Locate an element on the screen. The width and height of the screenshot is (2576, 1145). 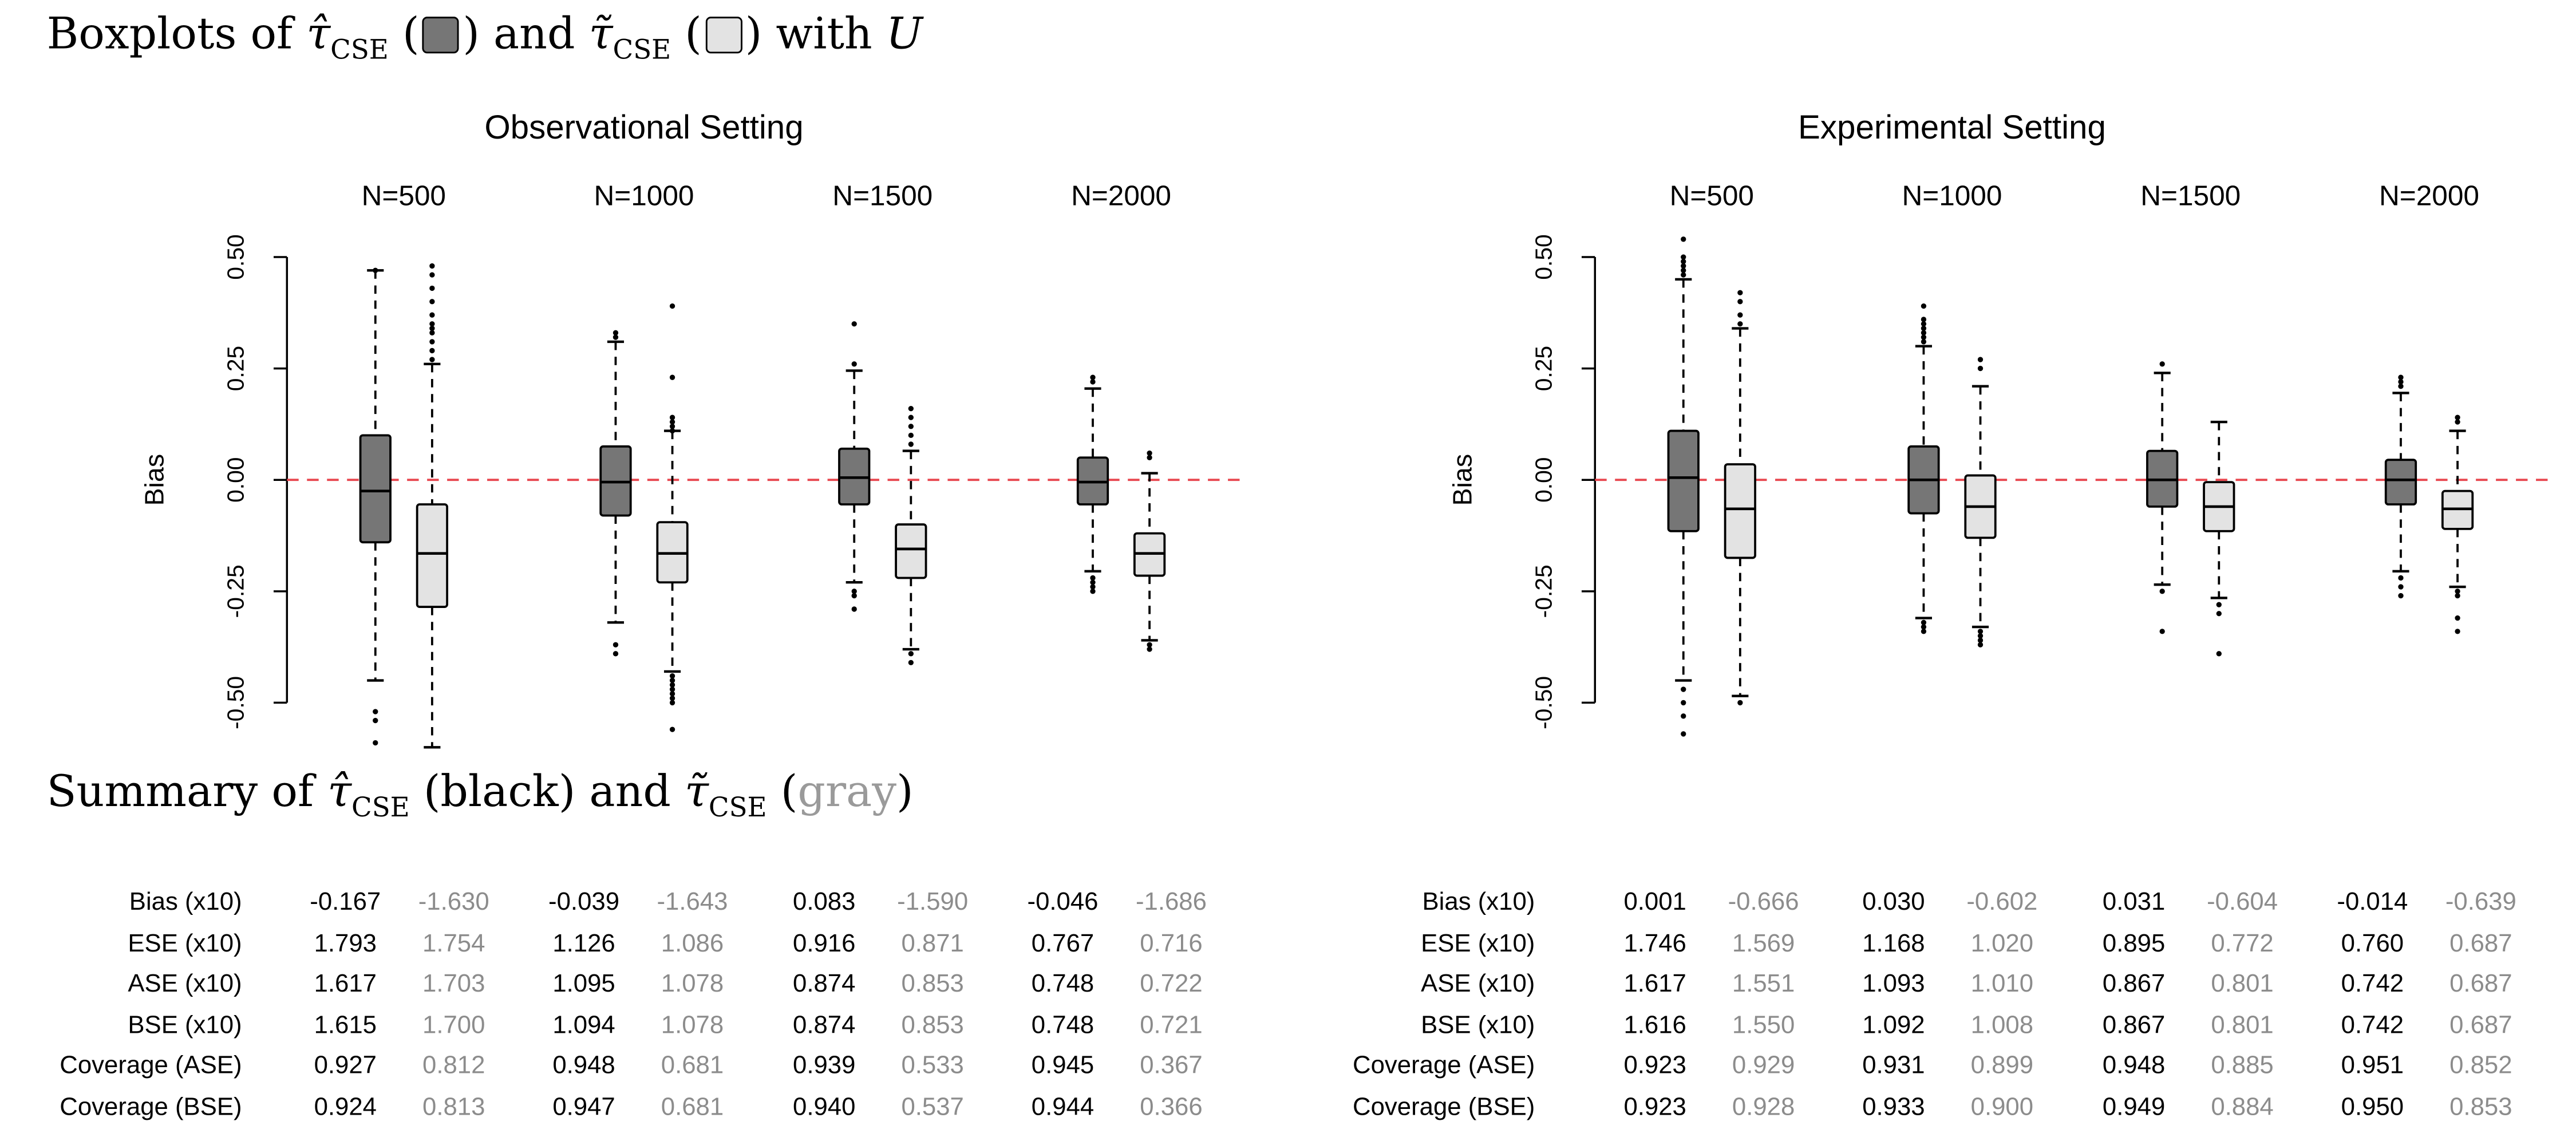
table-cell-hat: 0.748 is located at coordinates (1063, 984).